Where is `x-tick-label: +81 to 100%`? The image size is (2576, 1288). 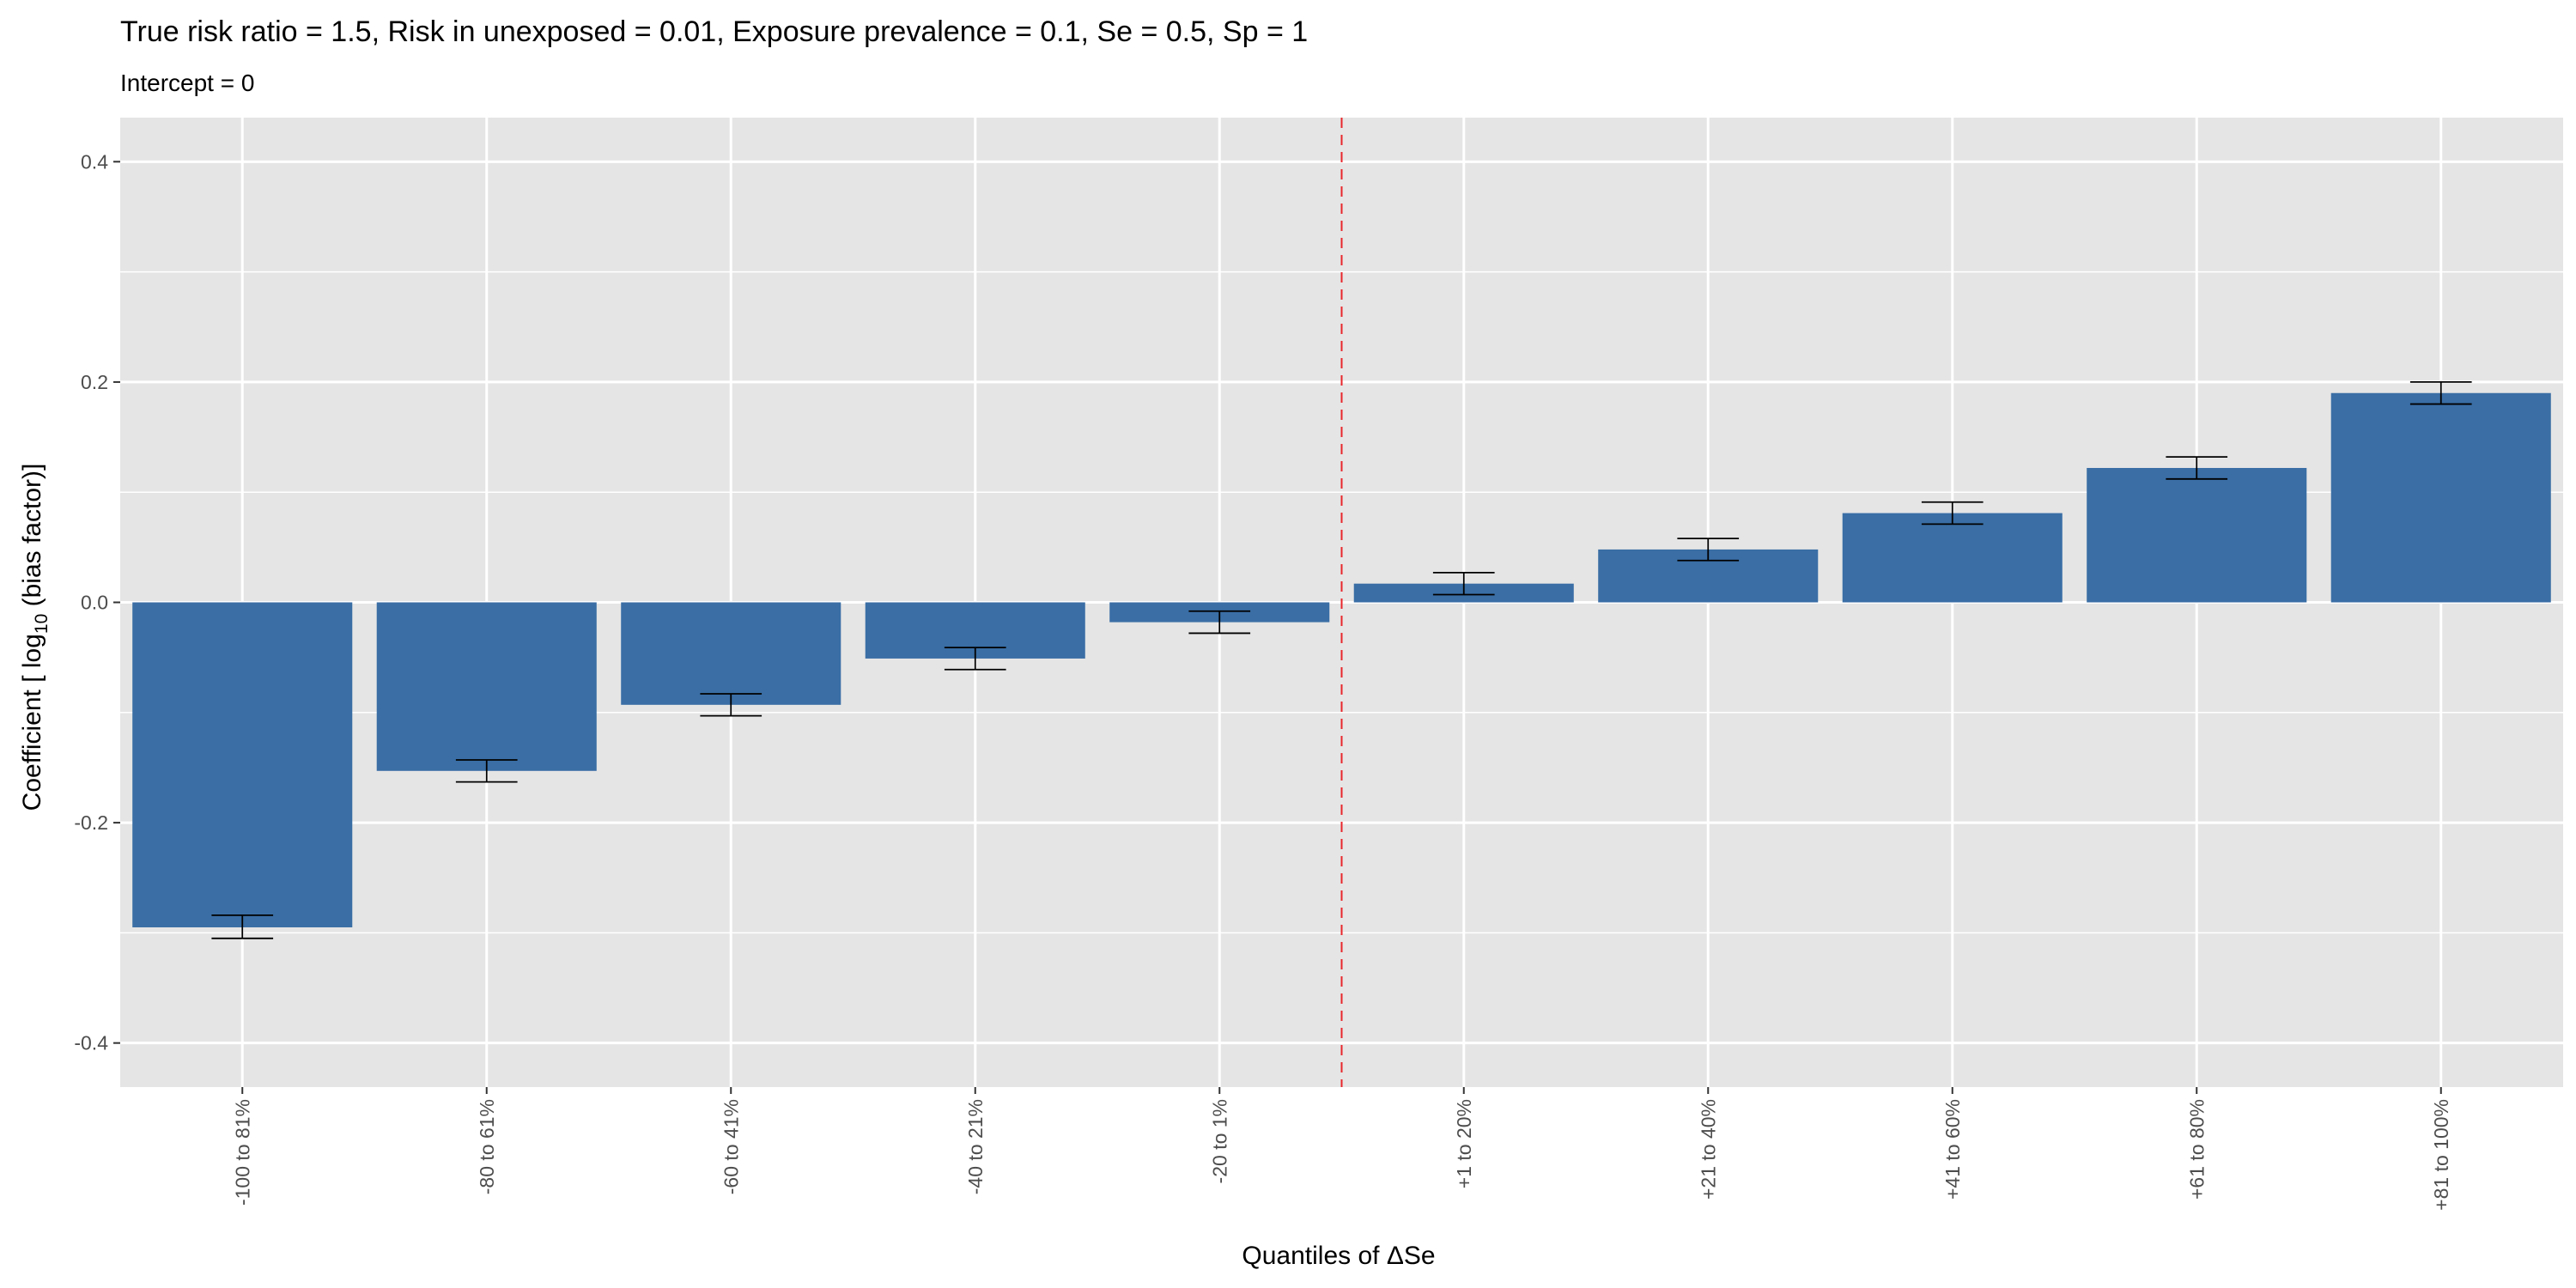 x-tick-label: +81 to 100% is located at coordinates (2441, 1155).